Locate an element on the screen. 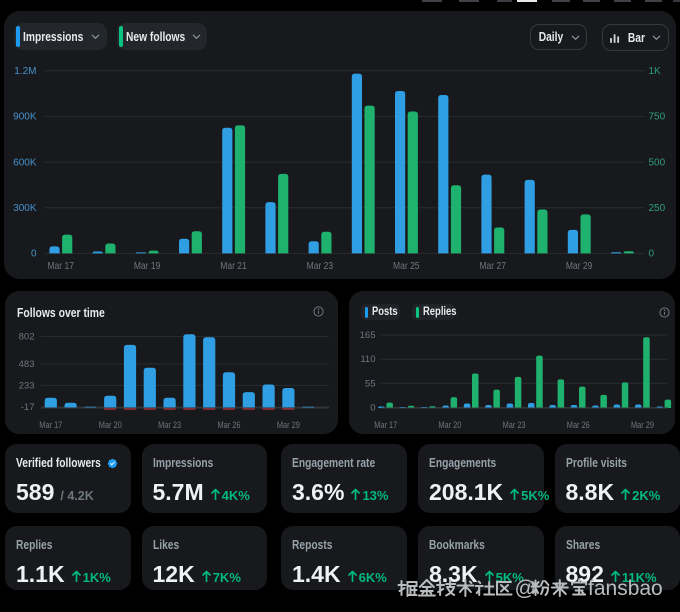 This screenshot has width=680, height=612. svg-text: 900K is located at coordinates (25, 117).